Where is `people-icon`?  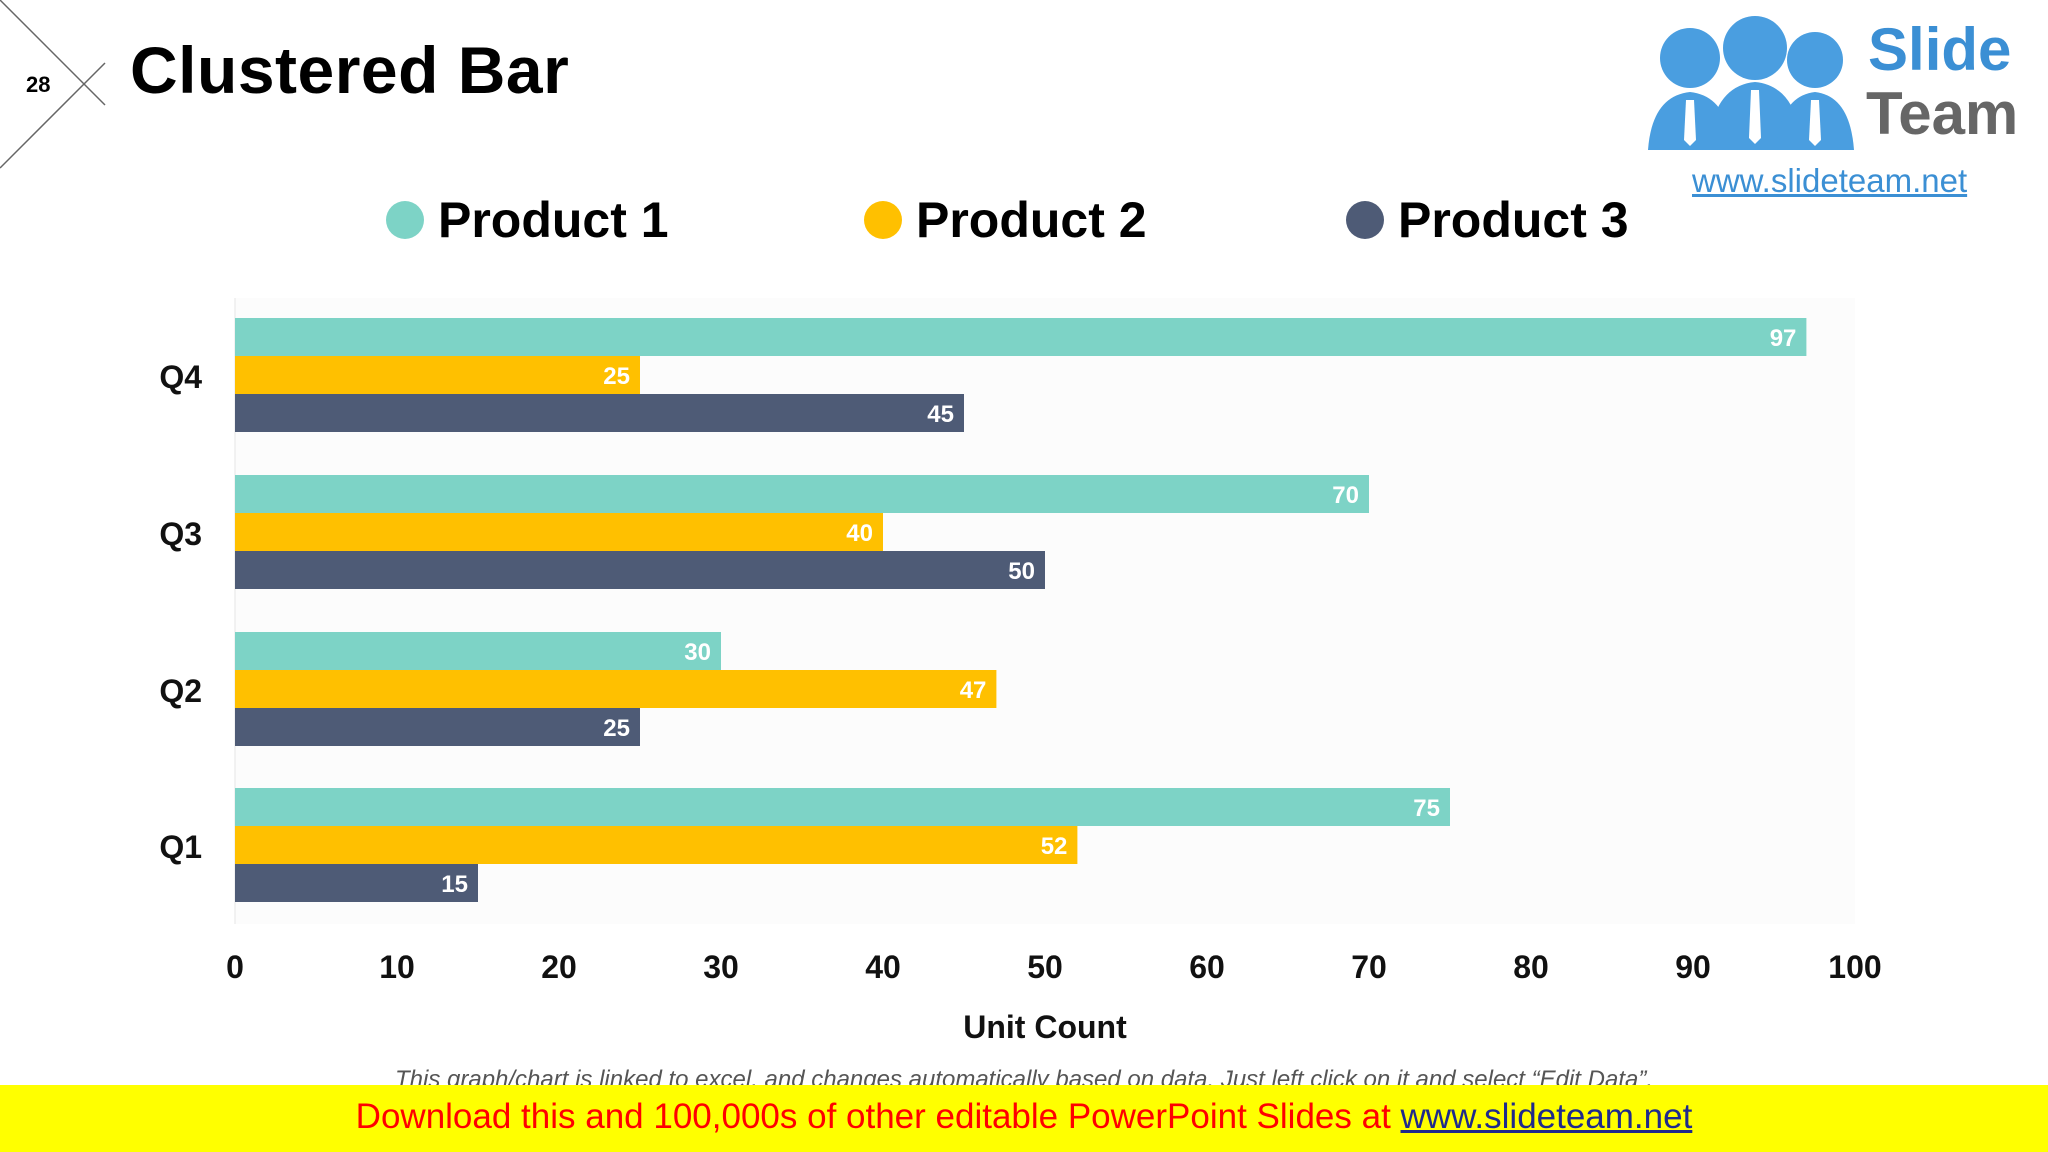 people-icon is located at coordinates (1751, 83).